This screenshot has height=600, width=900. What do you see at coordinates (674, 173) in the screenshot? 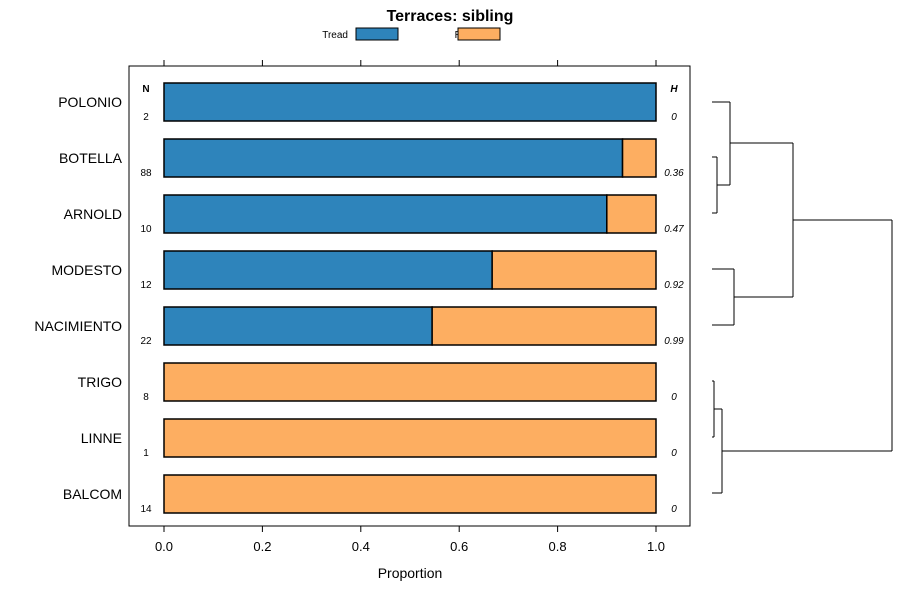
I see `h-value: 0.36` at bounding box center [674, 173].